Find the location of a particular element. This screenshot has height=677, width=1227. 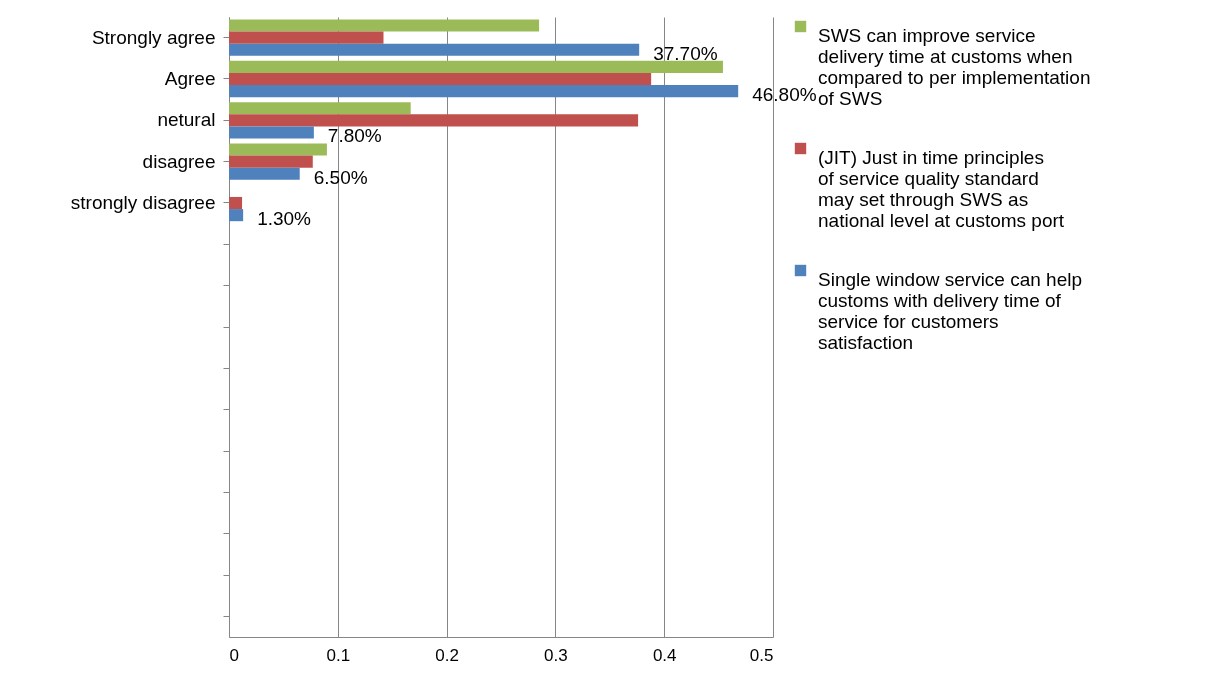

data-label: 46.80% is located at coordinates (784, 95).